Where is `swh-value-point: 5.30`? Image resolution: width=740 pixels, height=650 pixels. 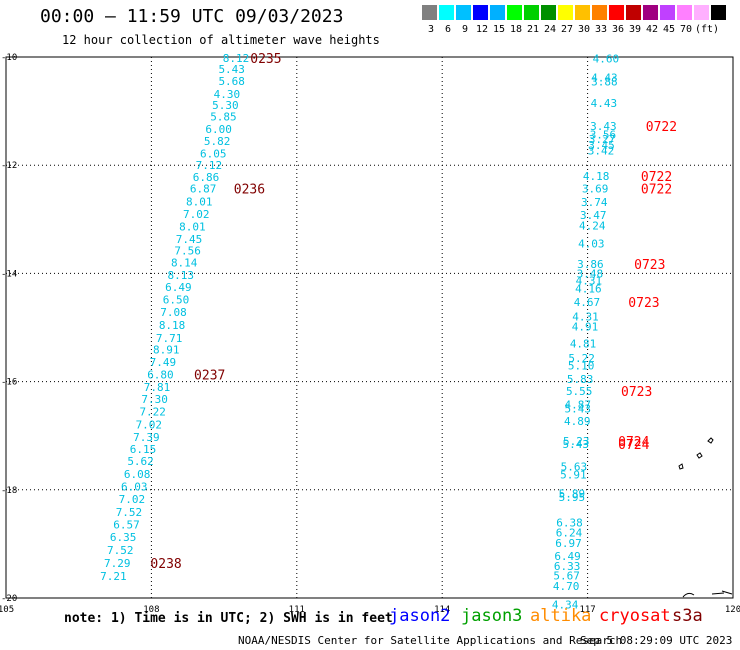 swh-value-point: 5.30 is located at coordinates (225, 105).